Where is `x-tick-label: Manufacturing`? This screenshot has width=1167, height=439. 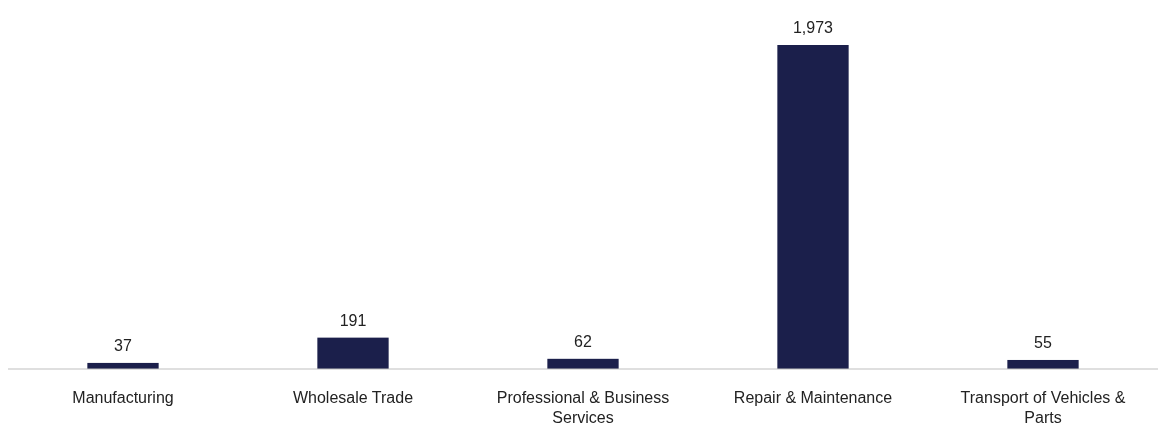 x-tick-label: Manufacturing is located at coordinates (123, 397).